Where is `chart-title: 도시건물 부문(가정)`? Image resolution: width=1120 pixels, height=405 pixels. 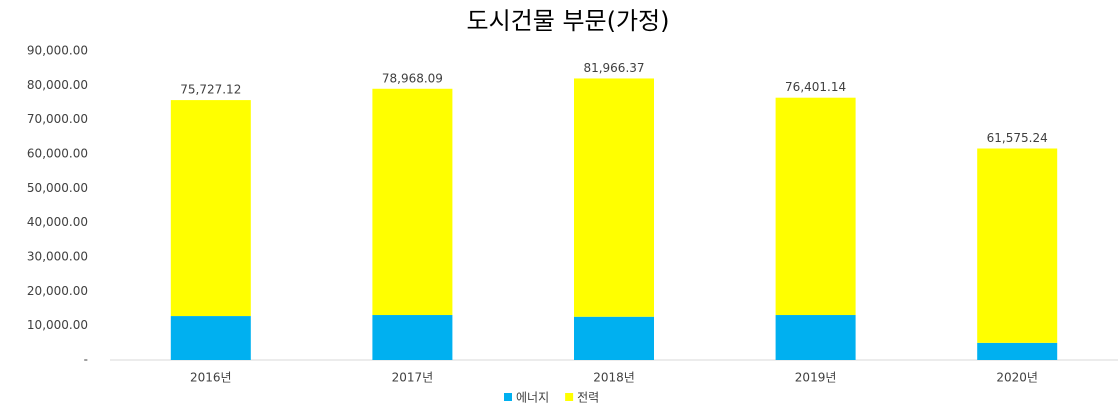 chart-title: 도시건물 부문(가정) is located at coordinates (568, 21).